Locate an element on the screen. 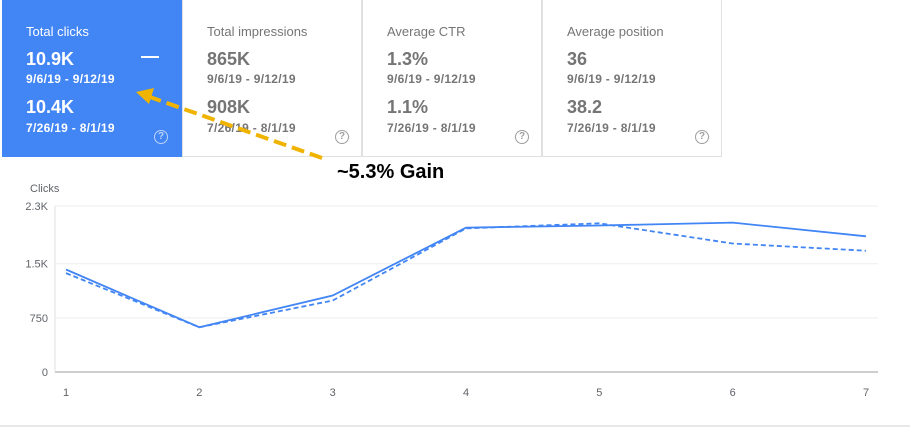 The height and width of the screenshot is (431, 914). card-value-current: 865K is located at coordinates (229, 59).